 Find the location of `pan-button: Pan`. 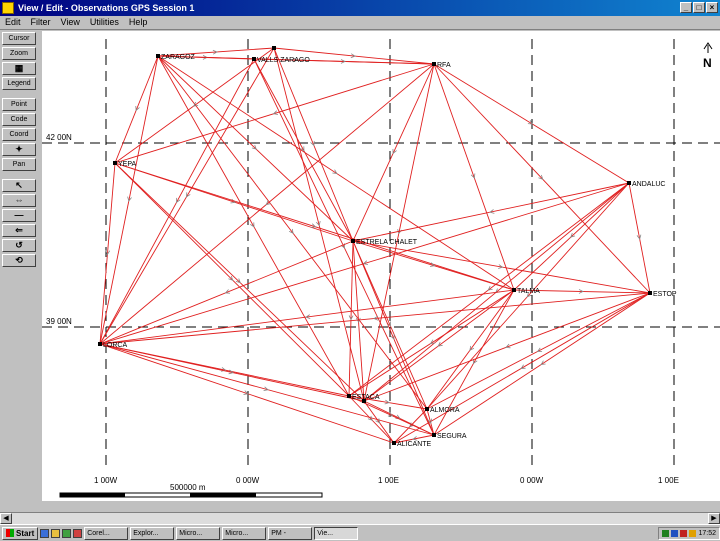

pan-button: Pan is located at coordinates (19, 164).